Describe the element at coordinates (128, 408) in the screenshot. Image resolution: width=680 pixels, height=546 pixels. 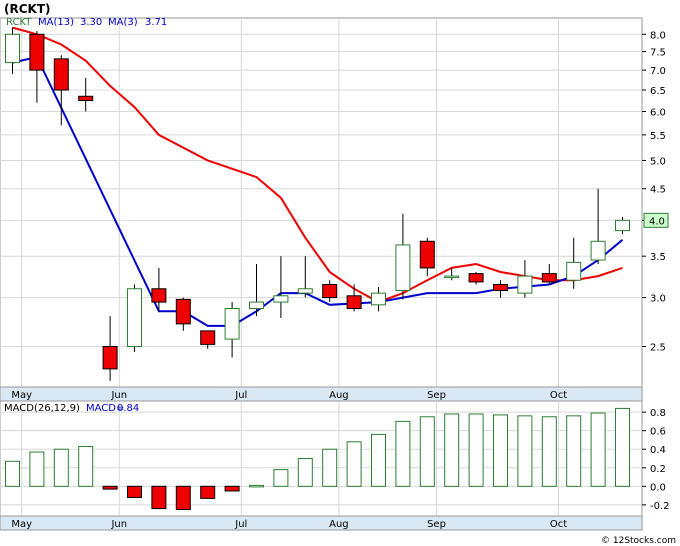
I see `macd-legend-value: 0.84` at that location.